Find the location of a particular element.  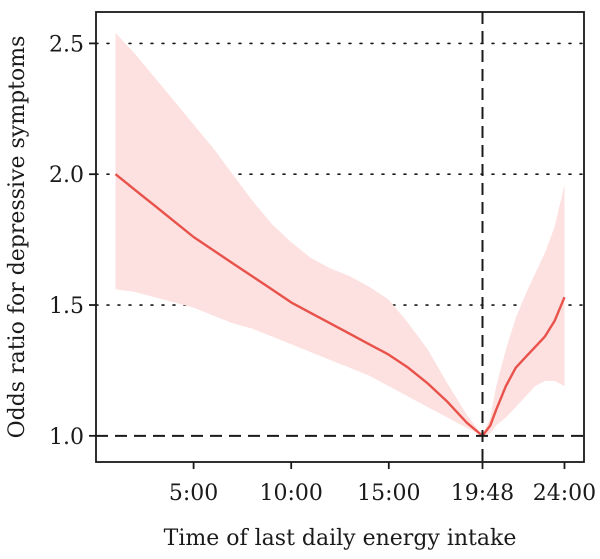

x-tick-label: 19:48 is located at coordinates (482, 493).